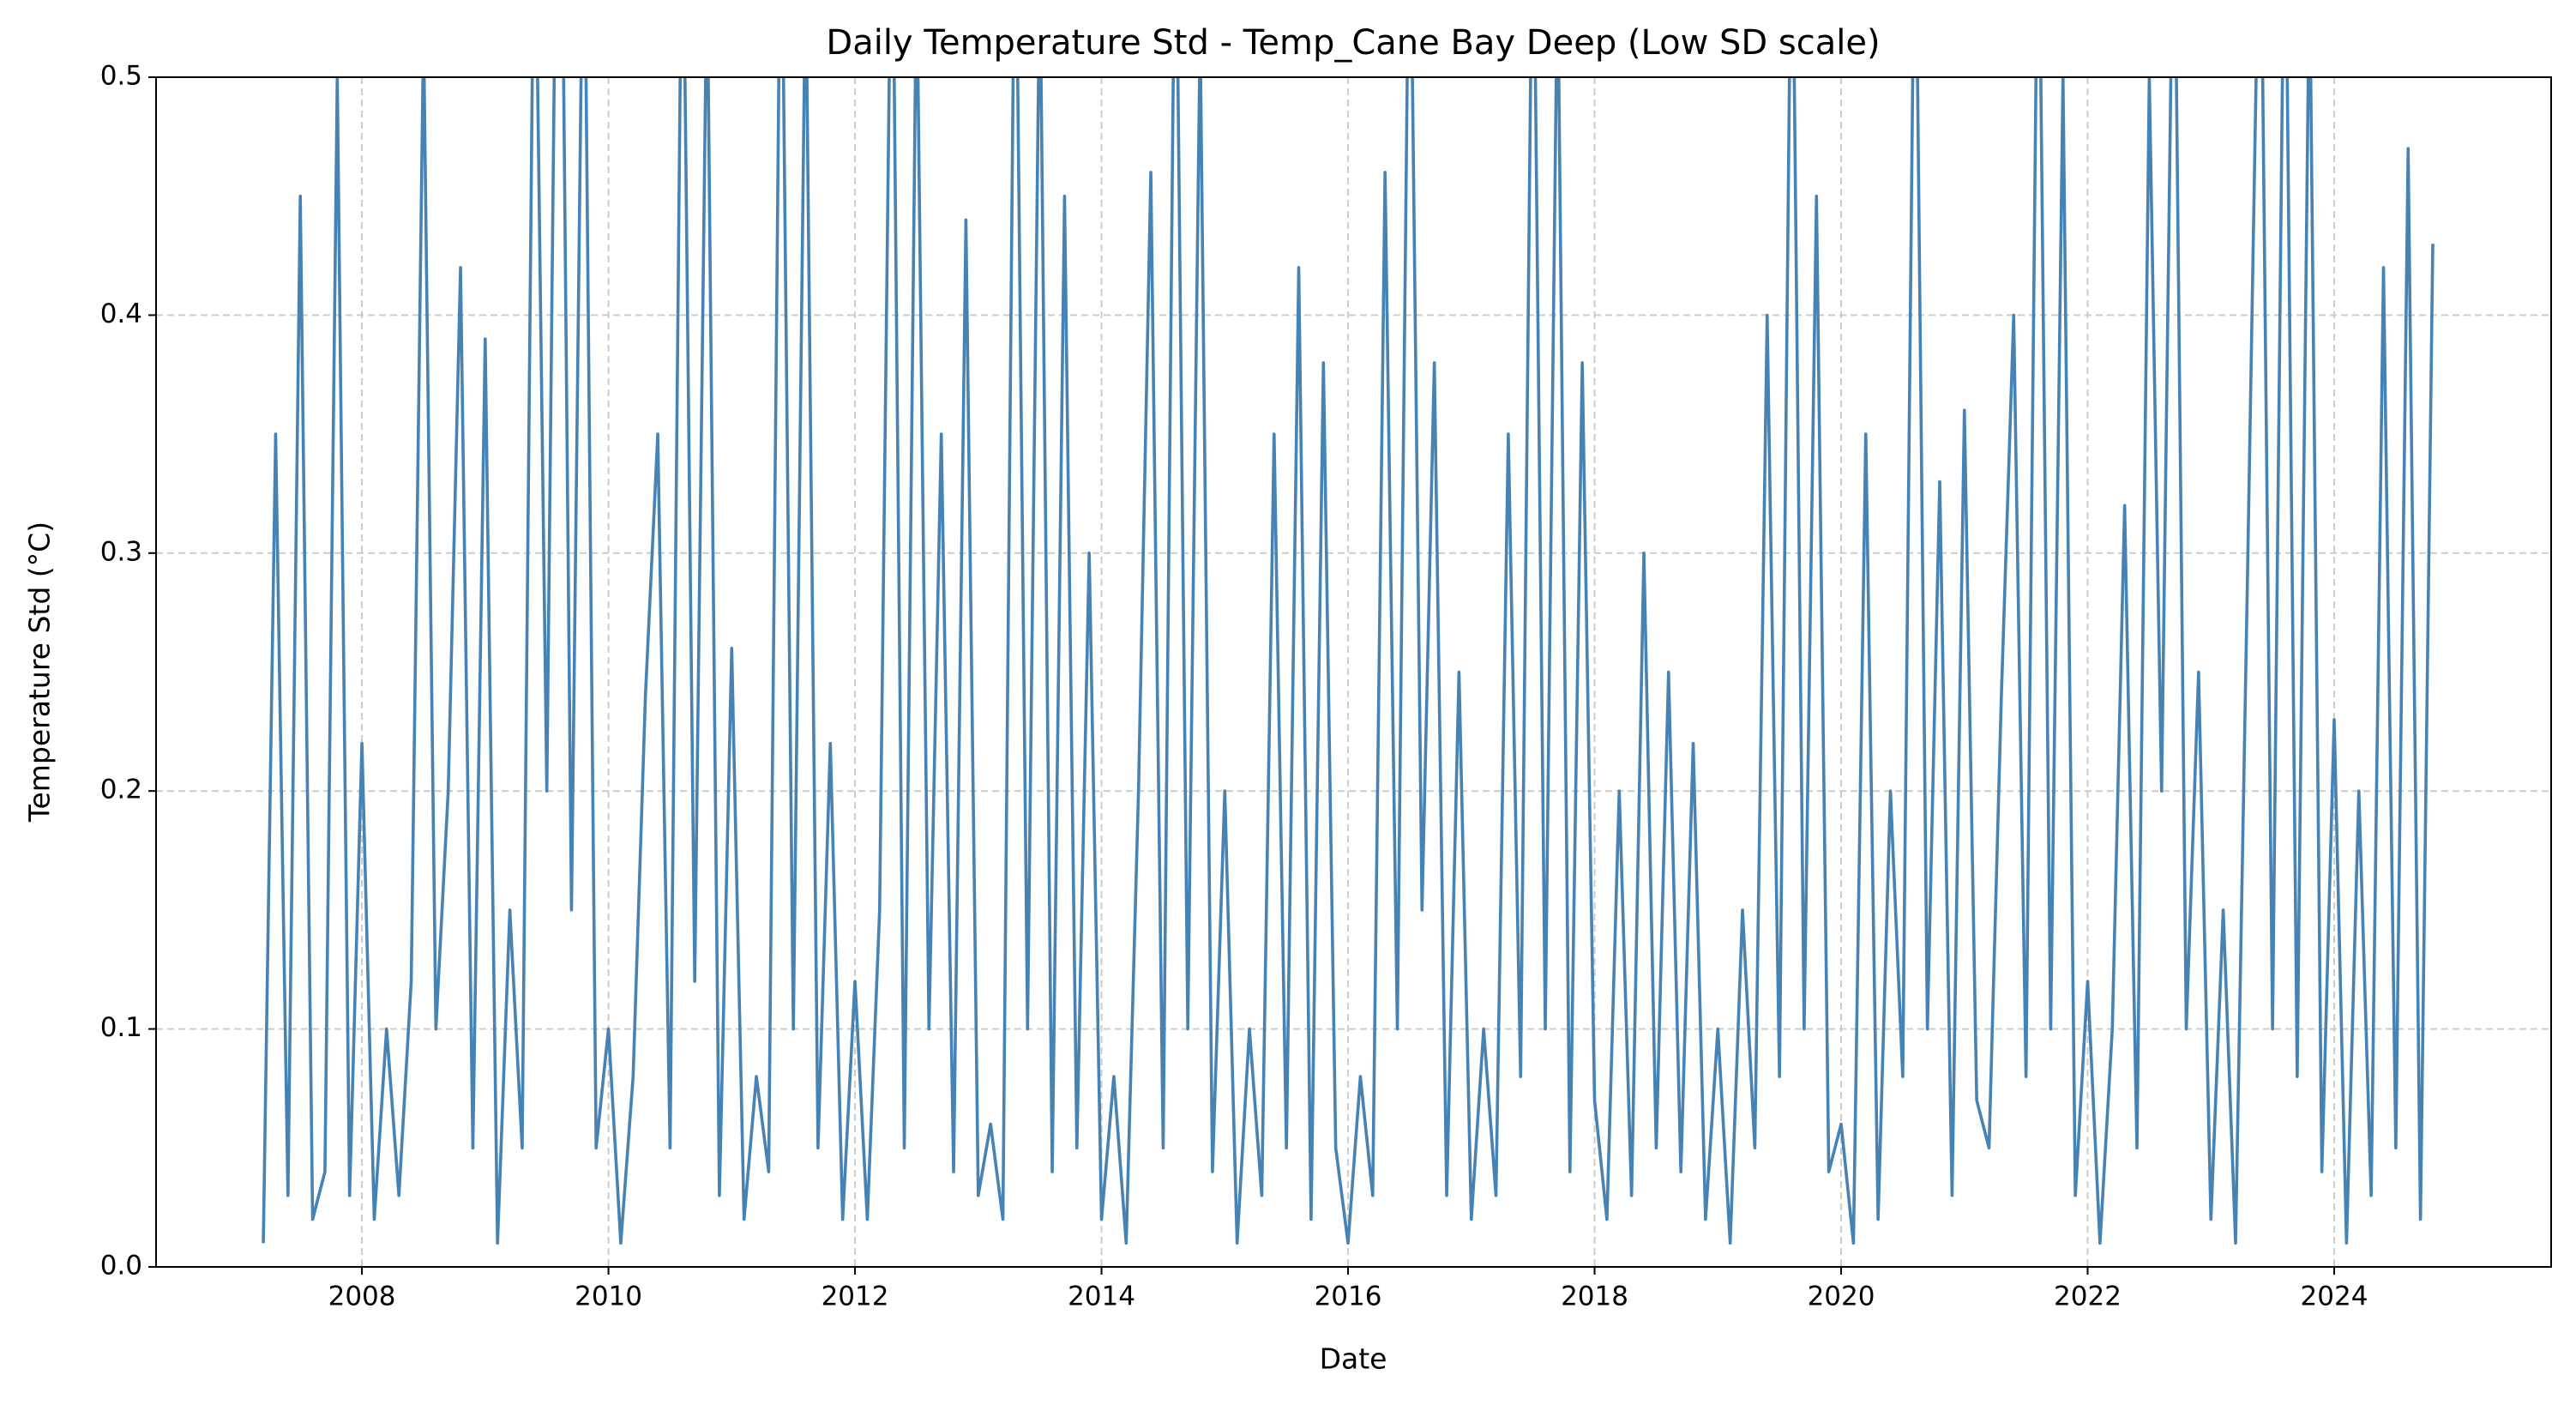  I want to click on x-tick-label: 2010, so click(608, 1296).